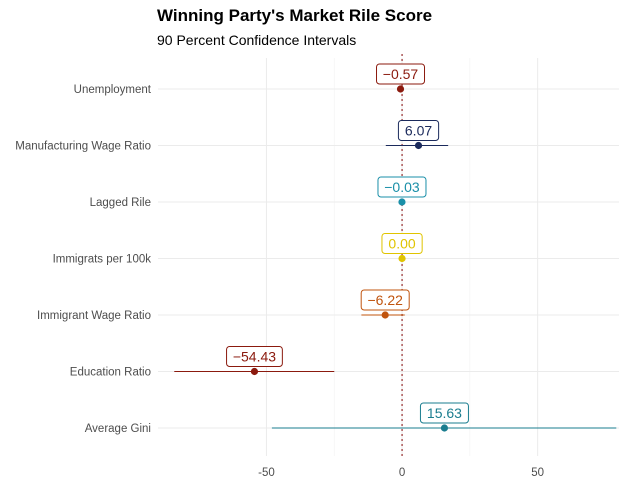 The width and height of the screenshot is (629, 486). I want to click on value-label: 6.07, so click(418, 131).